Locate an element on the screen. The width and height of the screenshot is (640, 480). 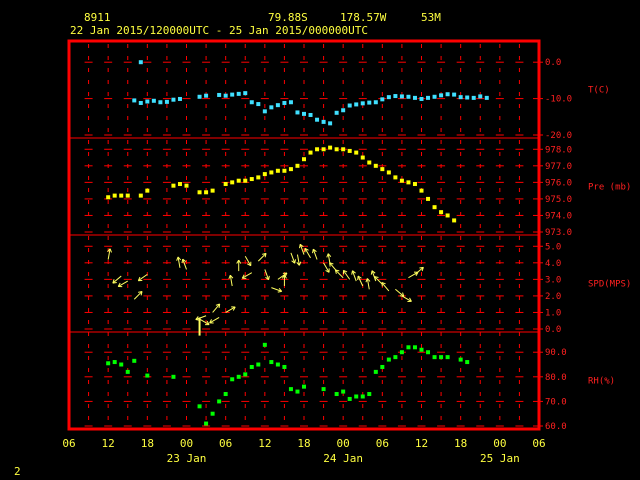
y-tick-label: 60.0 is located at coordinates (556, 427).